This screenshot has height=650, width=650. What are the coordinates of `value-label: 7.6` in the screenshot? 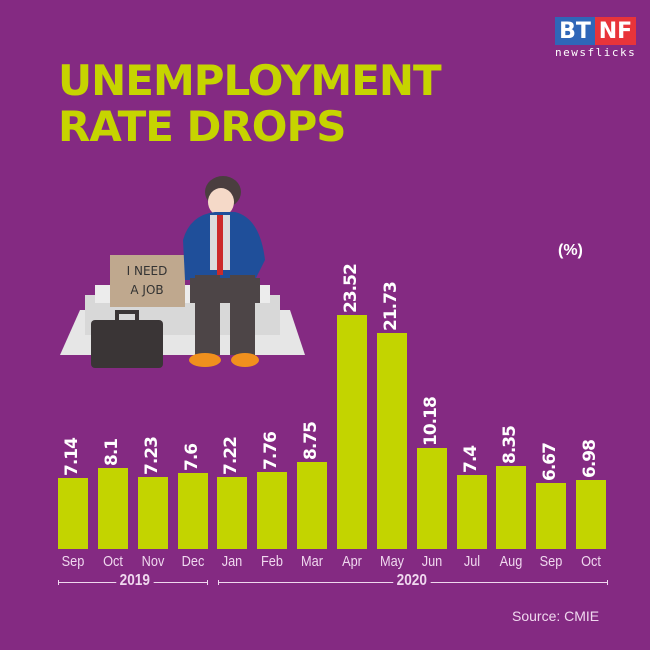 It's located at (192, 457).